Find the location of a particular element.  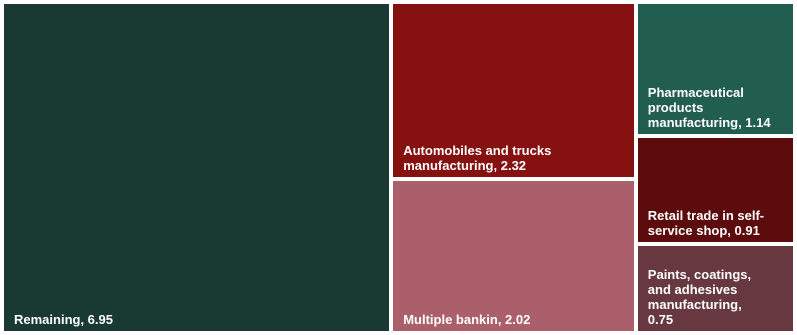

treemap-tile-label: Remaining, 6.95 is located at coordinates (63, 319).